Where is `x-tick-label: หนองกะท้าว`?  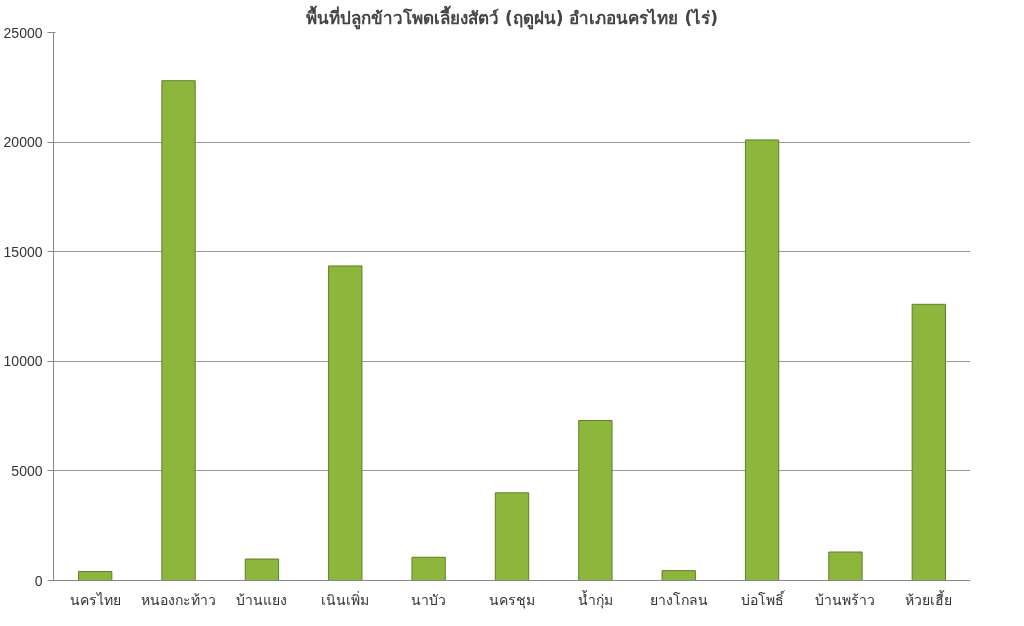 x-tick-label: หนองกะท้าว is located at coordinates (179, 599).